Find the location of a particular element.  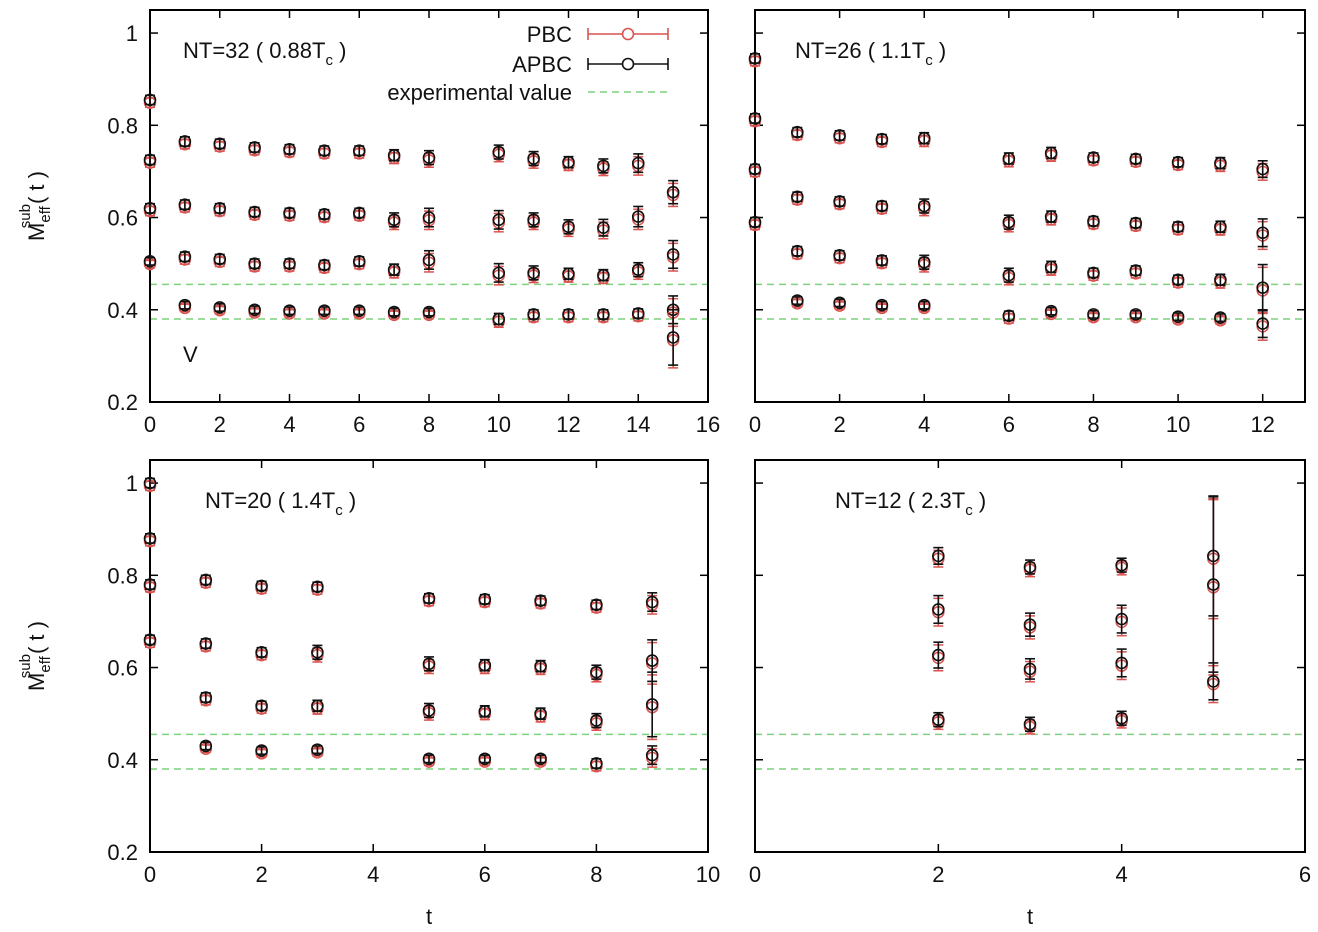

panel-annotation-sub: c is located at coordinates (339, 510).